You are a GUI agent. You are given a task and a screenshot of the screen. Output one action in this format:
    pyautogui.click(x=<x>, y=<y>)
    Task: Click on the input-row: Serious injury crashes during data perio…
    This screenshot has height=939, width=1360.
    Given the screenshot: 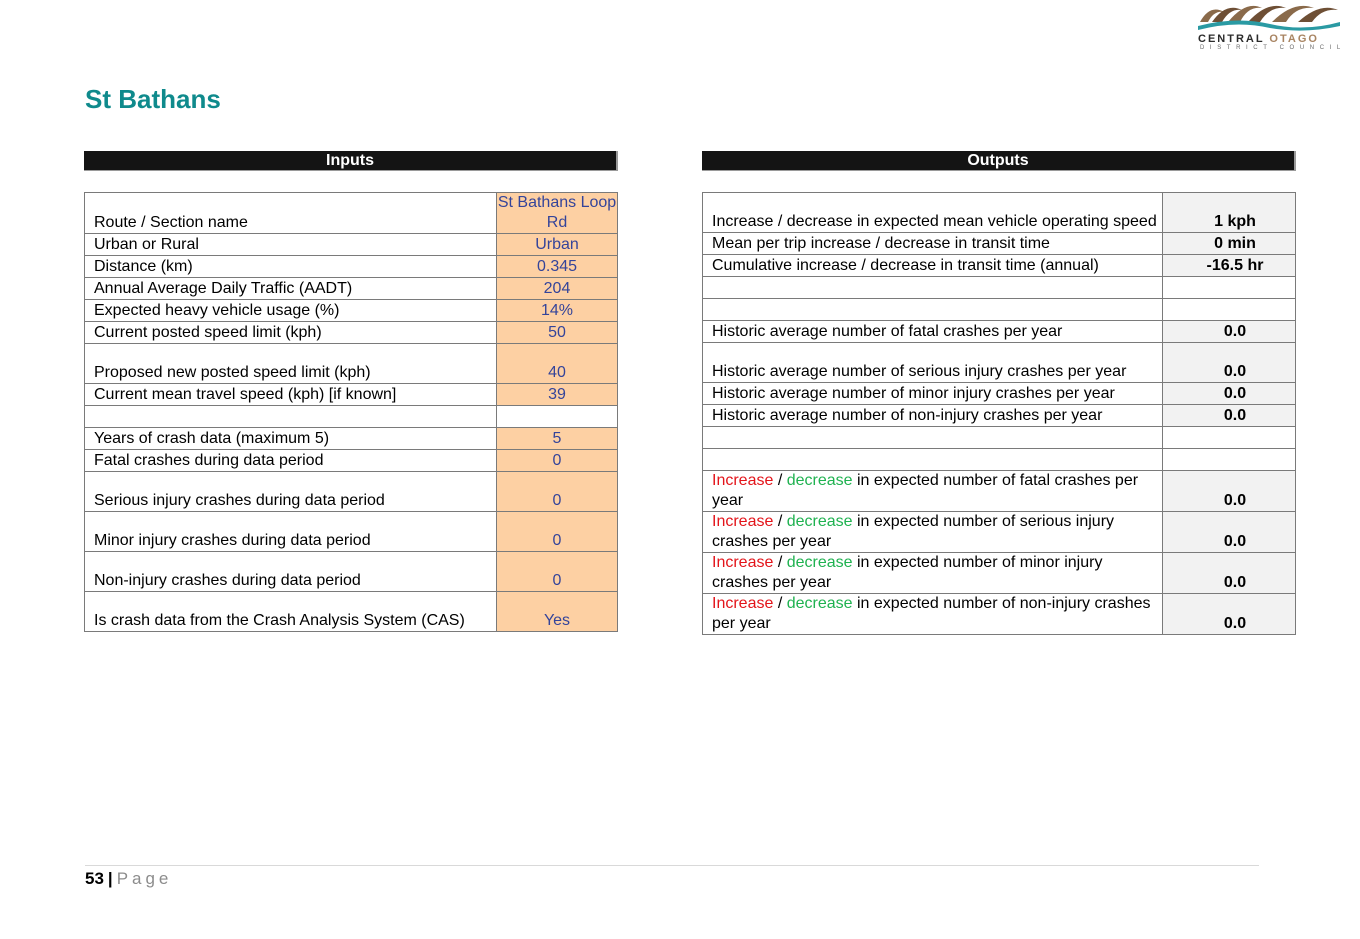 What is the action you would take?
    pyautogui.click(x=351, y=491)
    